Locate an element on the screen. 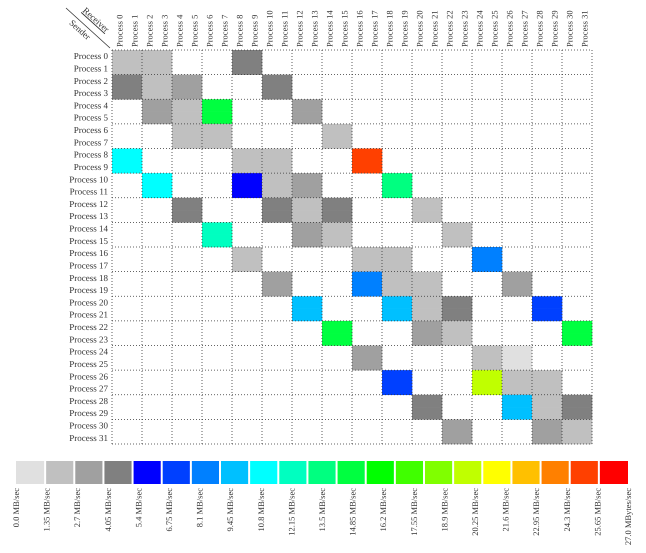  color-bar-label: 2.7 MB/sec is located at coordinates (77, 508).